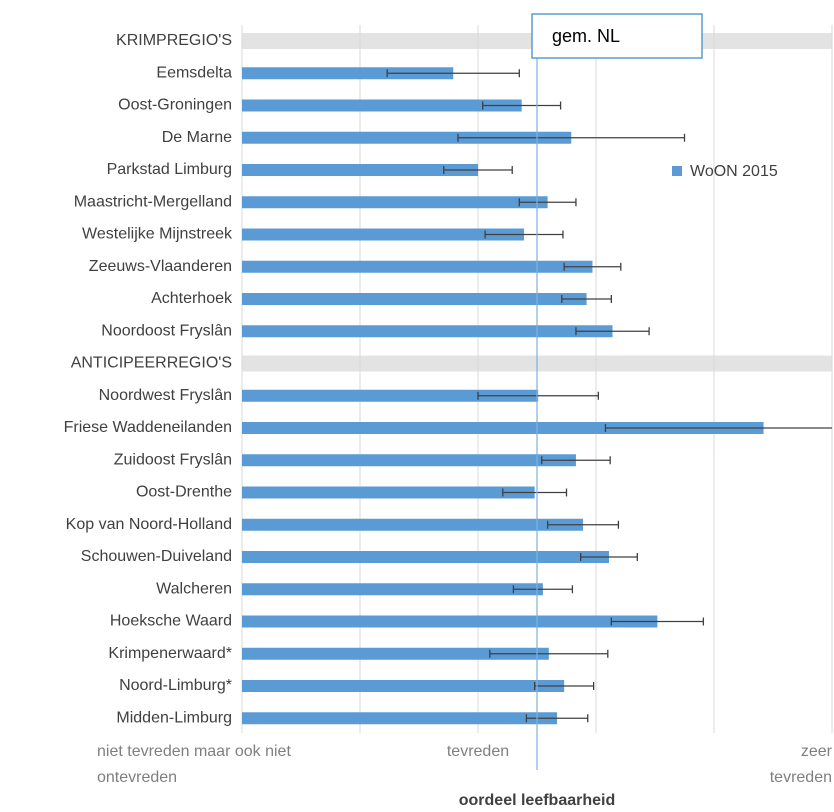 This screenshot has width=834, height=812. I want to click on category-label: Achterhoek, so click(192, 298).